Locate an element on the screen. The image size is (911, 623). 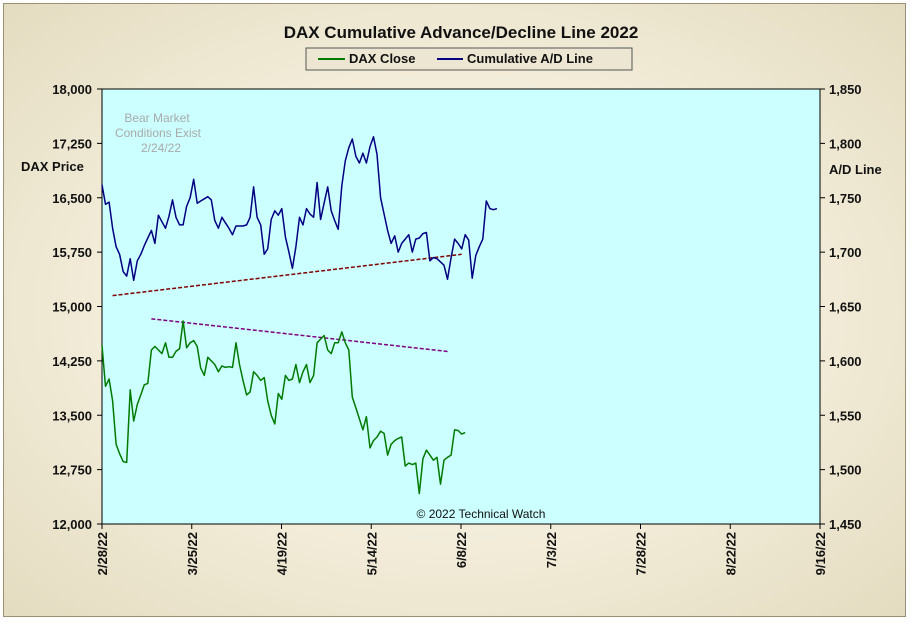
left-axis-label: DAX Price is located at coordinates (52, 166).